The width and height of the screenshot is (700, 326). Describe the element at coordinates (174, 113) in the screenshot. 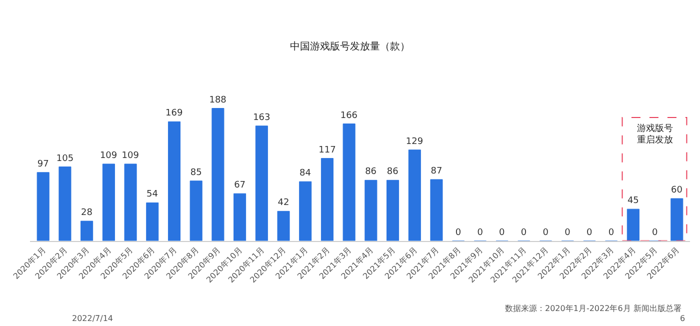

I see `data-label: 169` at that location.